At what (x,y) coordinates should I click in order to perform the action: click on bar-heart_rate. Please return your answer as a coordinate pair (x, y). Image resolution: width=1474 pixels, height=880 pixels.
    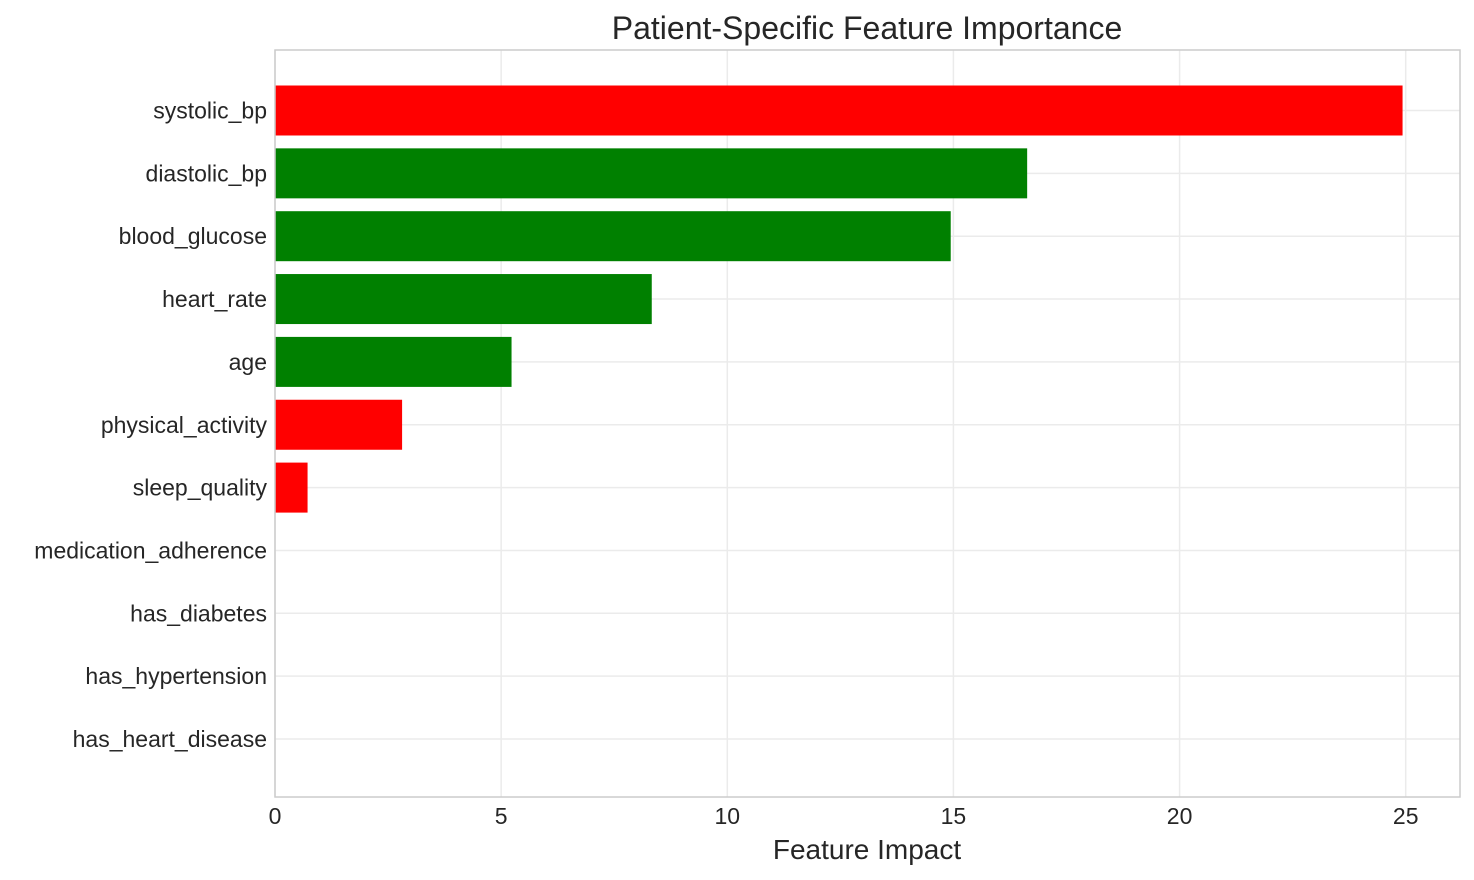
    Looking at the image, I should click on (463, 299).